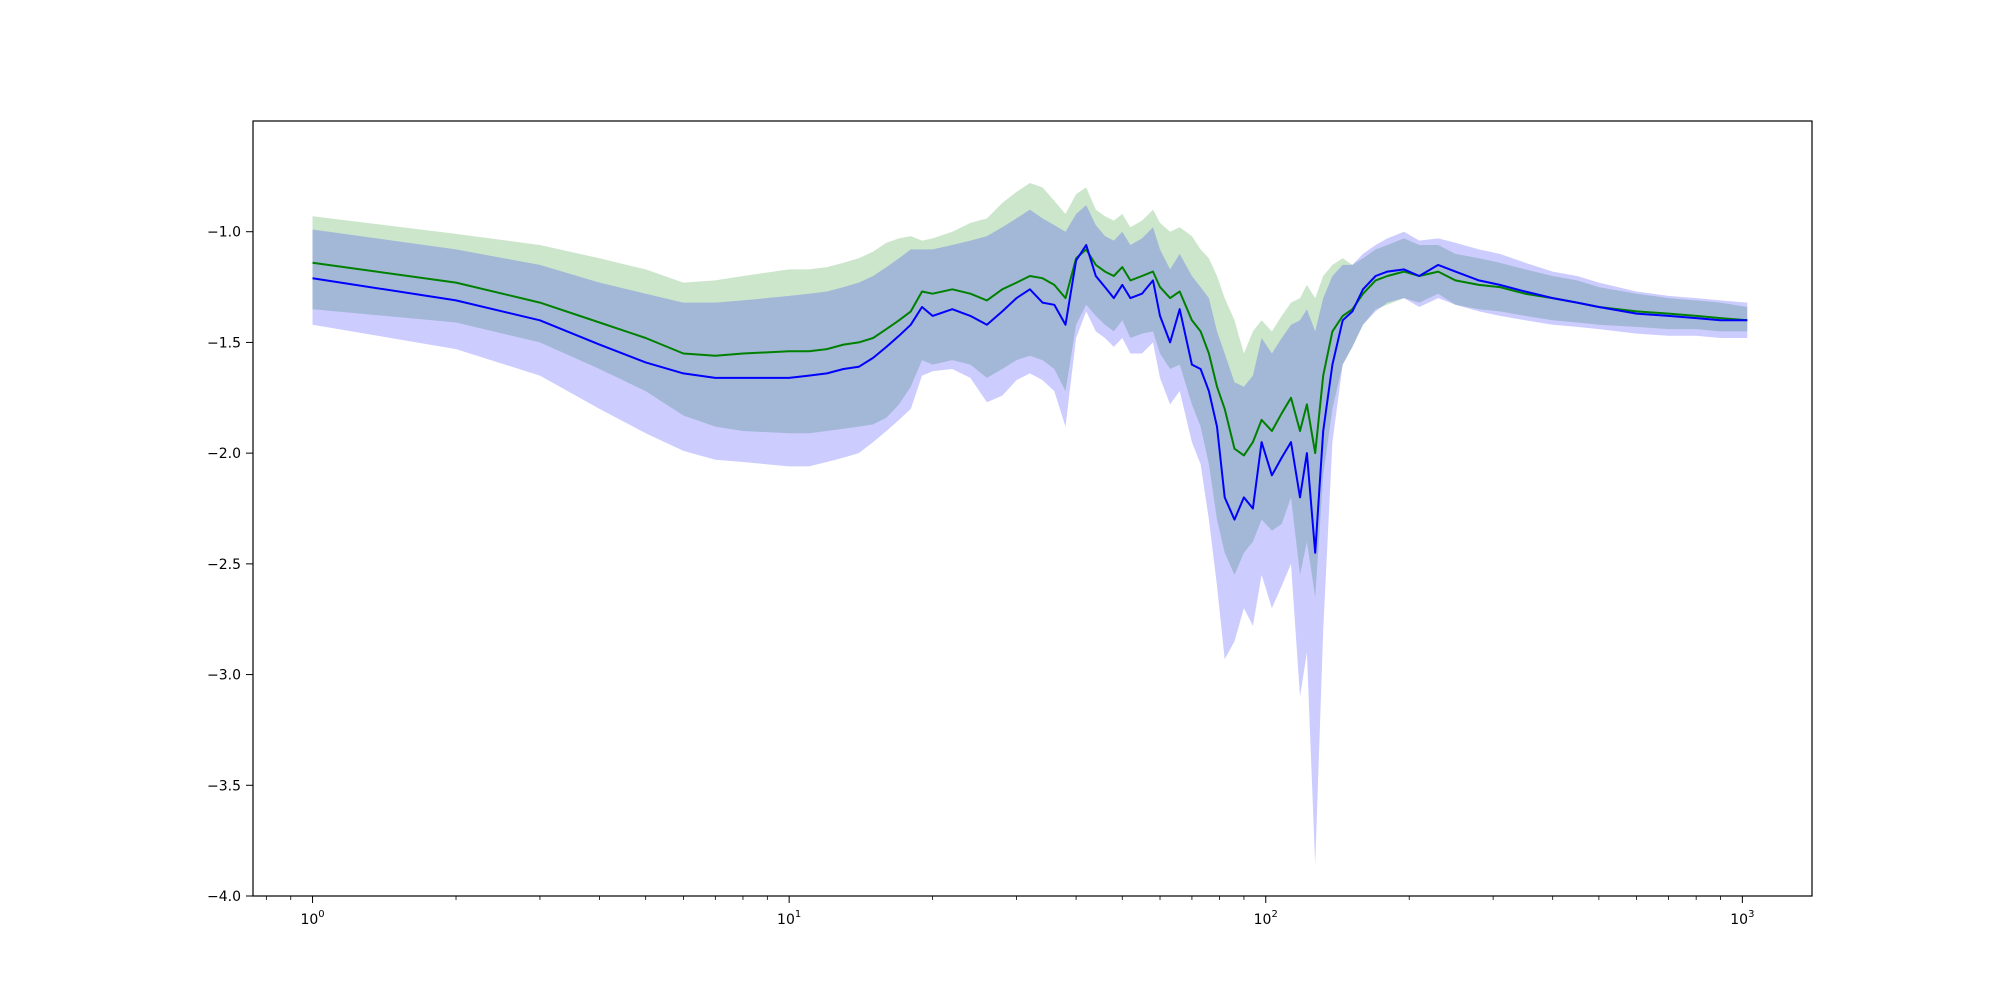 The width and height of the screenshot is (2000, 1000). What do you see at coordinates (1742, 918) in the screenshot?
I see `x-tick-label-3: 10³` at bounding box center [1742, 918].